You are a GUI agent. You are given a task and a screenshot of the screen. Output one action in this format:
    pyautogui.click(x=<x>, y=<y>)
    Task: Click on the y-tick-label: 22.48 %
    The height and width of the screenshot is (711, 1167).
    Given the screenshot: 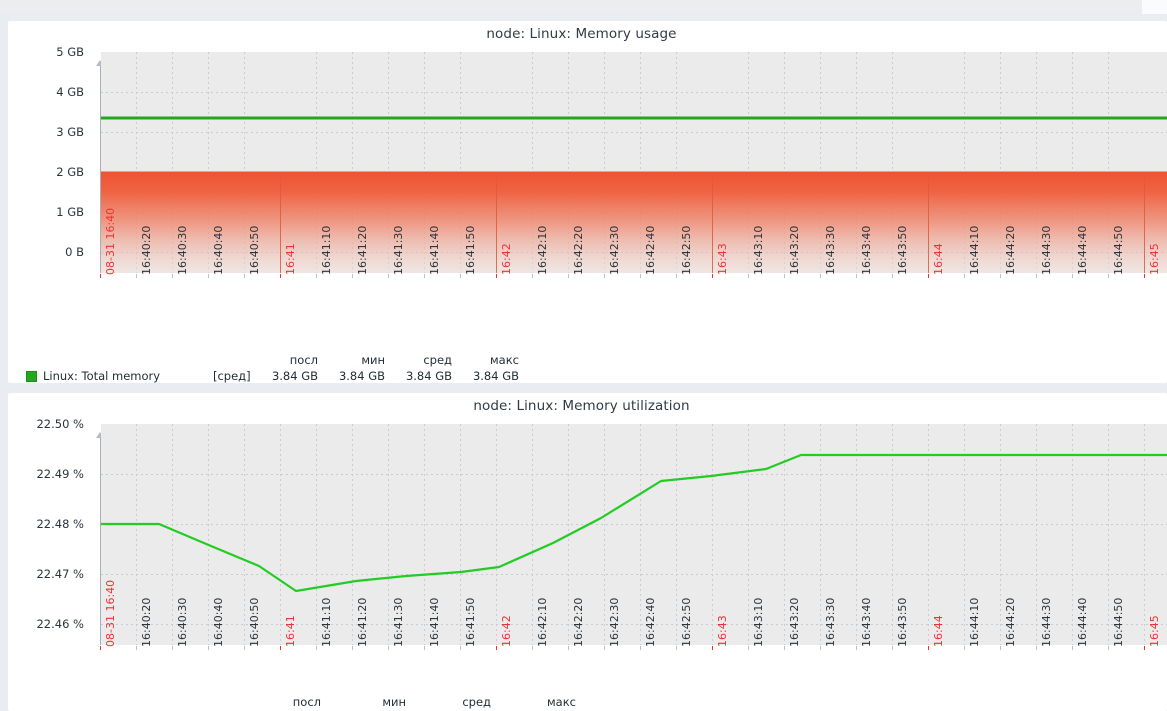 What is the action you would take?
    pyautogui.click(x=60, y=524)
    